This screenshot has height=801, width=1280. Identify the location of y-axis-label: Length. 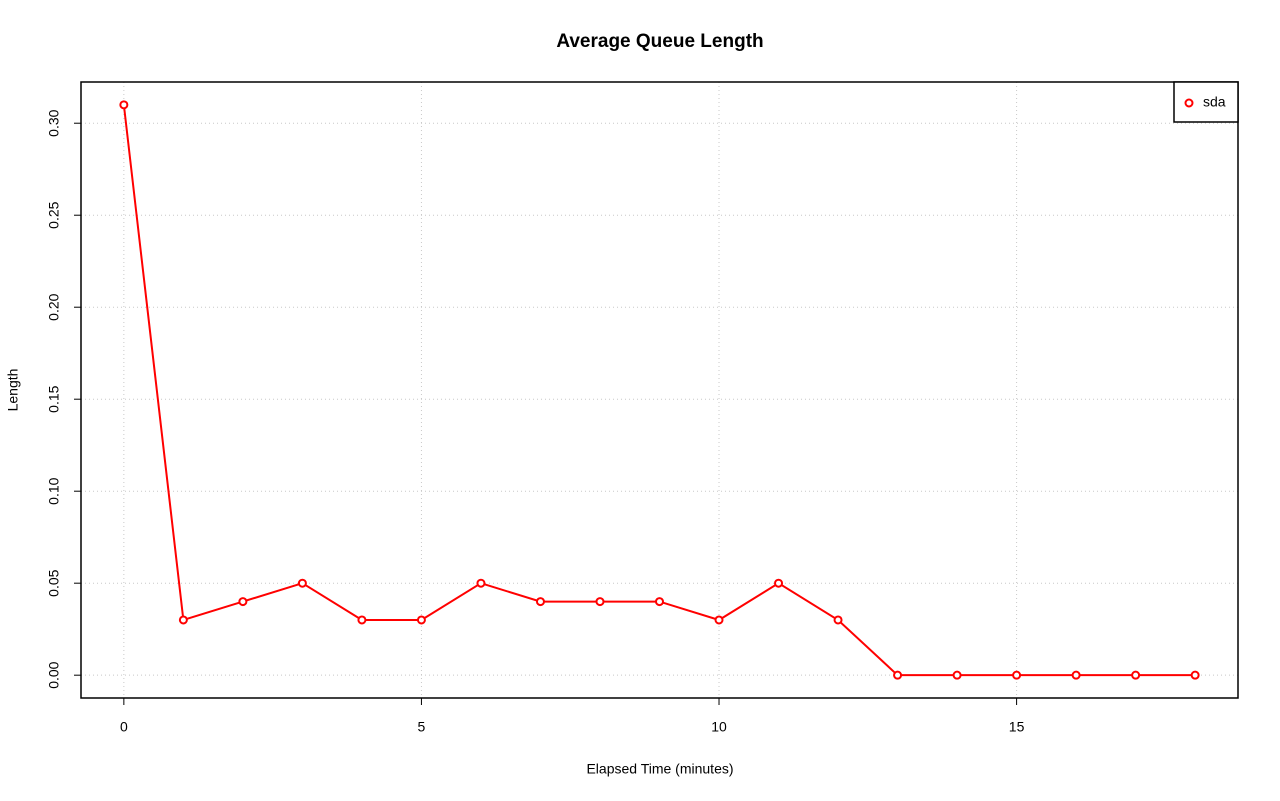
(13, 390).